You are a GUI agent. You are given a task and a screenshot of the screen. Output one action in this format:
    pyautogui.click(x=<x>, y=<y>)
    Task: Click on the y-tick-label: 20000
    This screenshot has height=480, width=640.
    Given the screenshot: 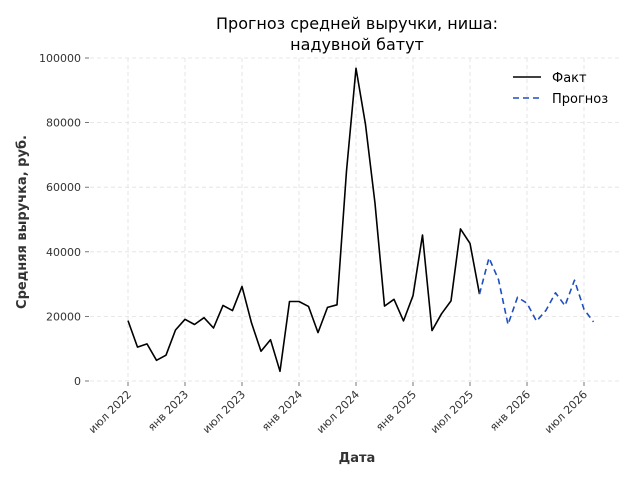 What is the action you would take?
    pyautogui.click(x=63, y=316)
    